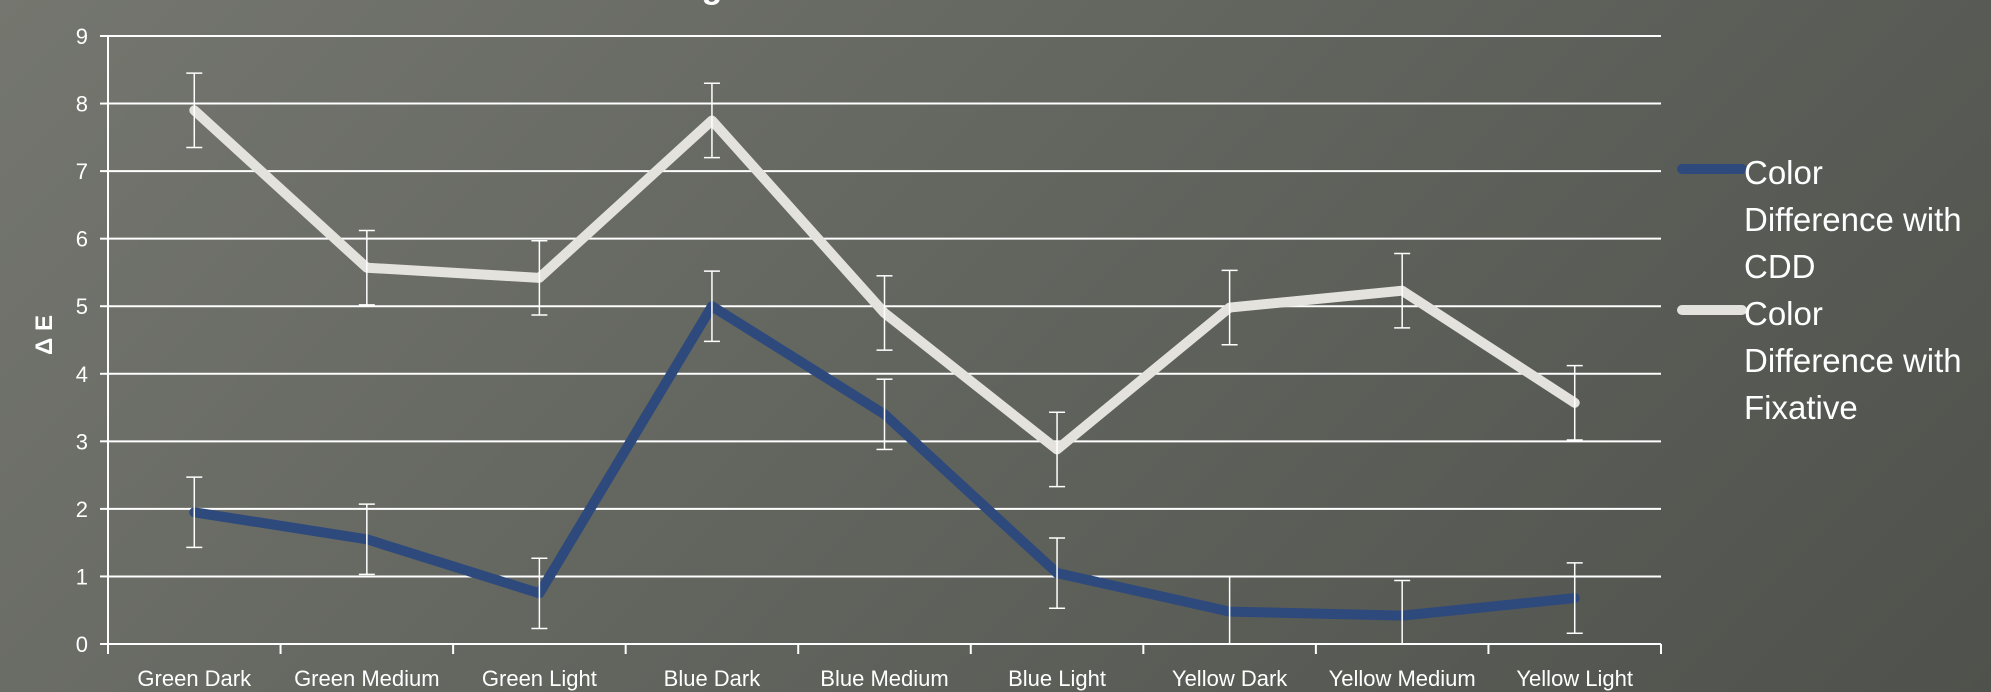 The width and height of the screenshot is (1991, 692). I want to click on y-tick-label: 7, so click(82, 171).